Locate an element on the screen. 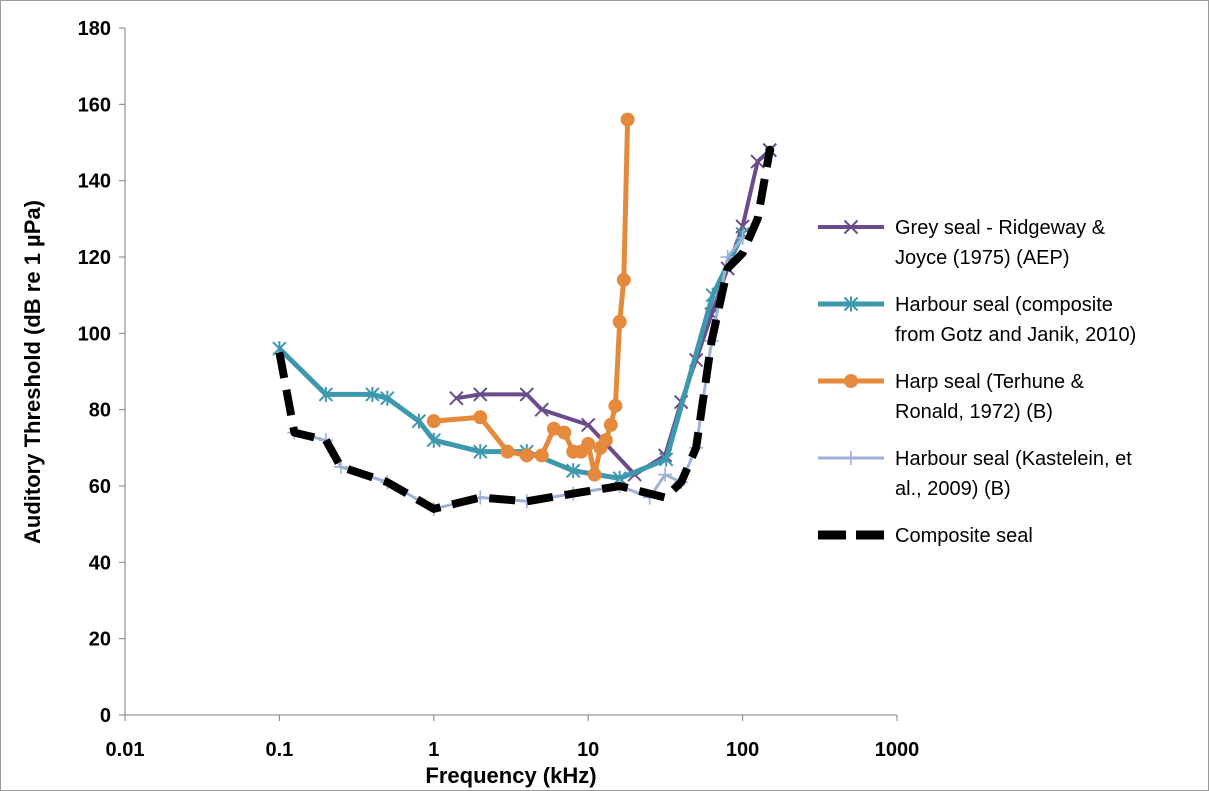  legend-item-composite-seal: Composite seal is located at coordinates (925, 536).